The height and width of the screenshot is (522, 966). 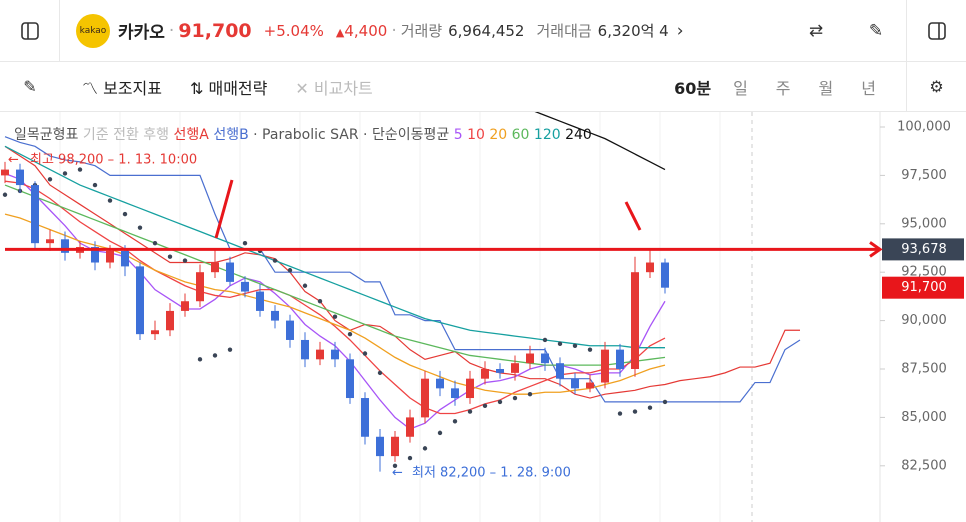 I want to click on legend-item: 10, so click(x=476, y=135).